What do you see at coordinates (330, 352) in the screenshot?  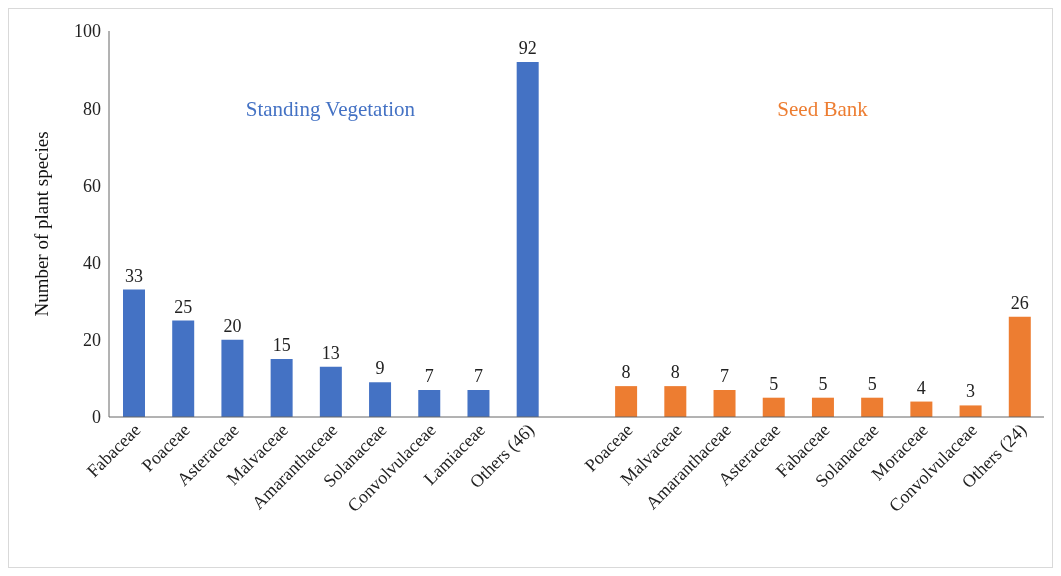 I see `data-label: 13` at bounding box center [330, 352].